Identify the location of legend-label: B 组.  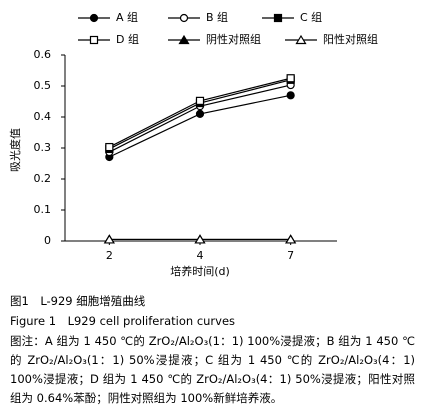
(217, 17).